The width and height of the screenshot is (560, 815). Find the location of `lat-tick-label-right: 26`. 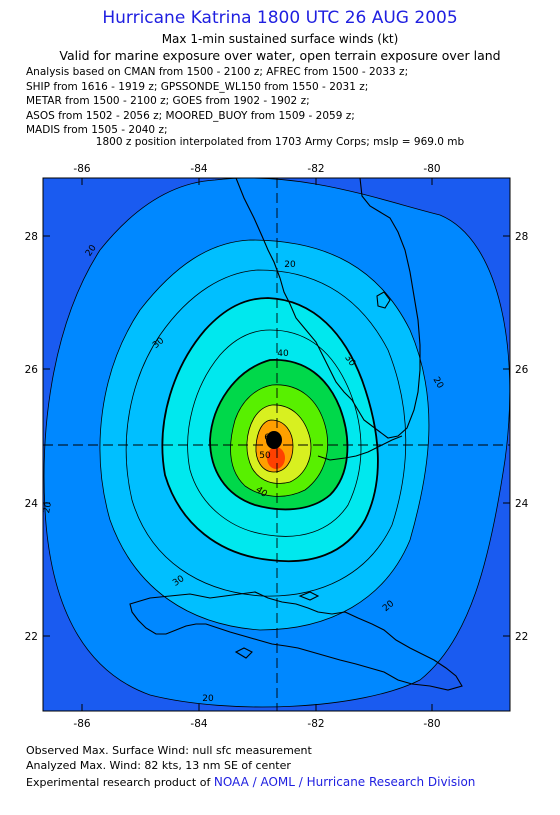

lat-tick-label-right: 26 is located at coordinates (522, 370).